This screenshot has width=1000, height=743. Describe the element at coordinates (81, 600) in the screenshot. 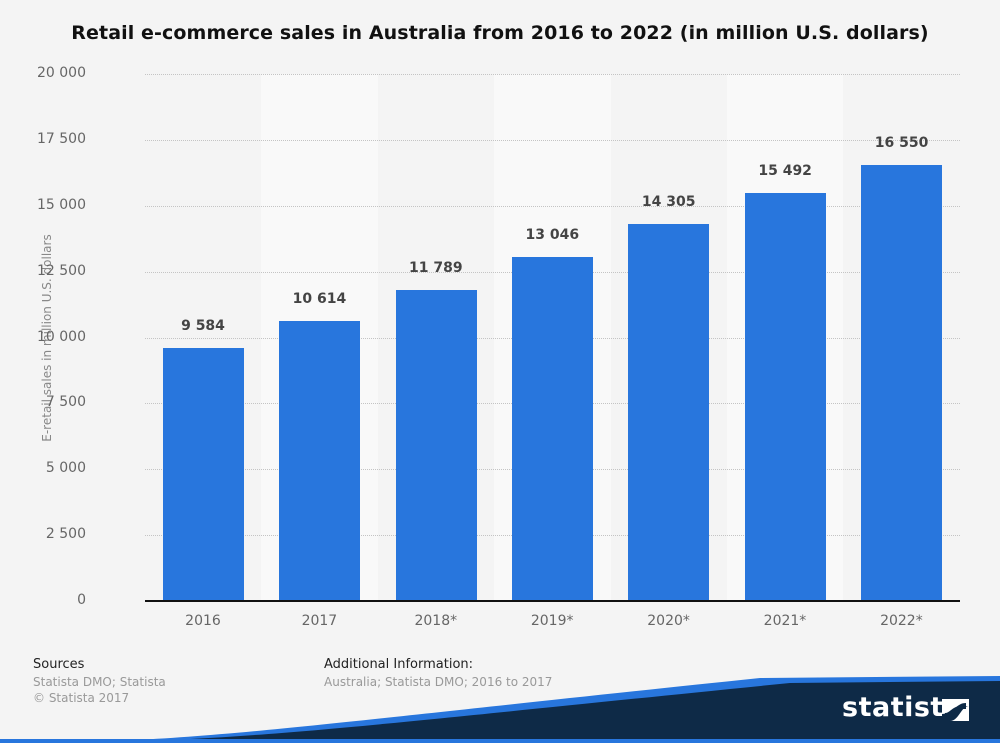

I see `y-tick: 0` at that location.